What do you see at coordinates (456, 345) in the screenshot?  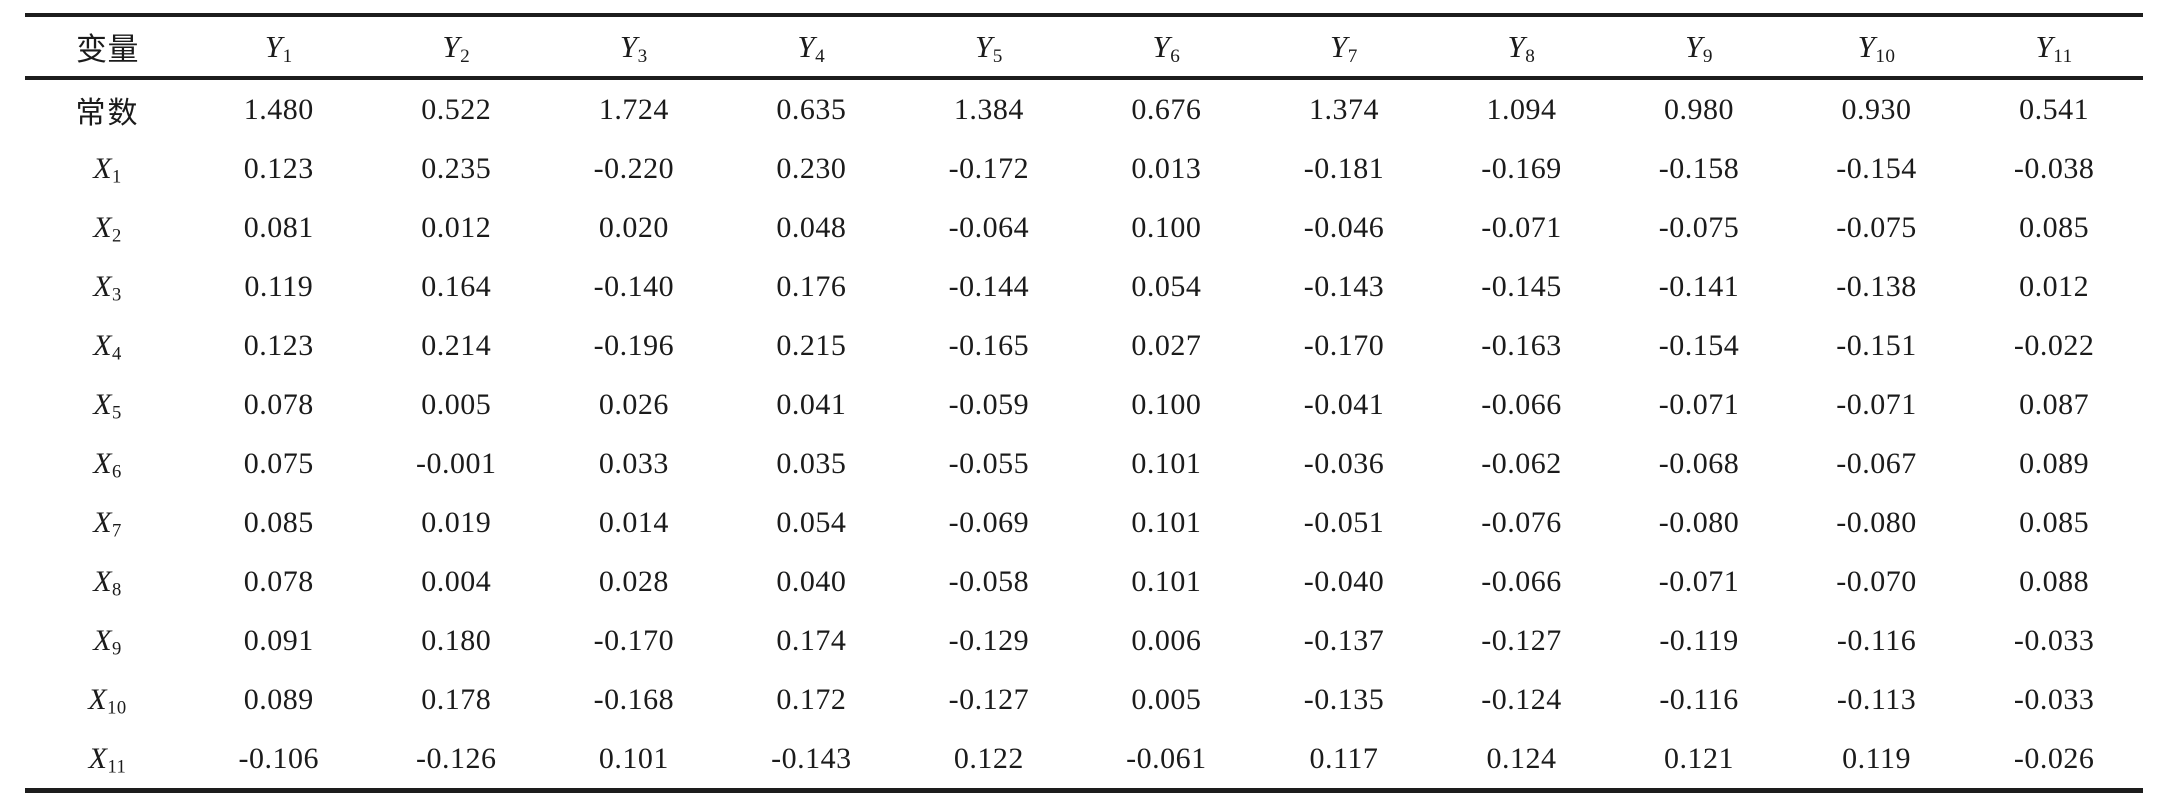 I see `value-cell: 0.214` at bounding box center [456, 345].